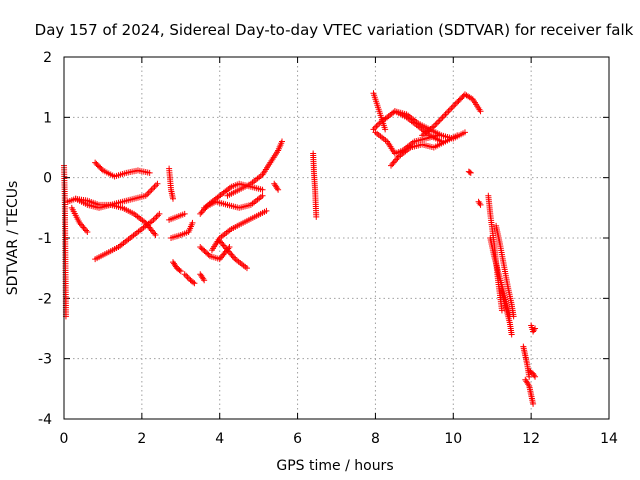  What do you see at coordinates (13, 238) in the screenshot?
I see `y-axis-title: SDTVAR / TECUs` at bounding box center [13, 238].